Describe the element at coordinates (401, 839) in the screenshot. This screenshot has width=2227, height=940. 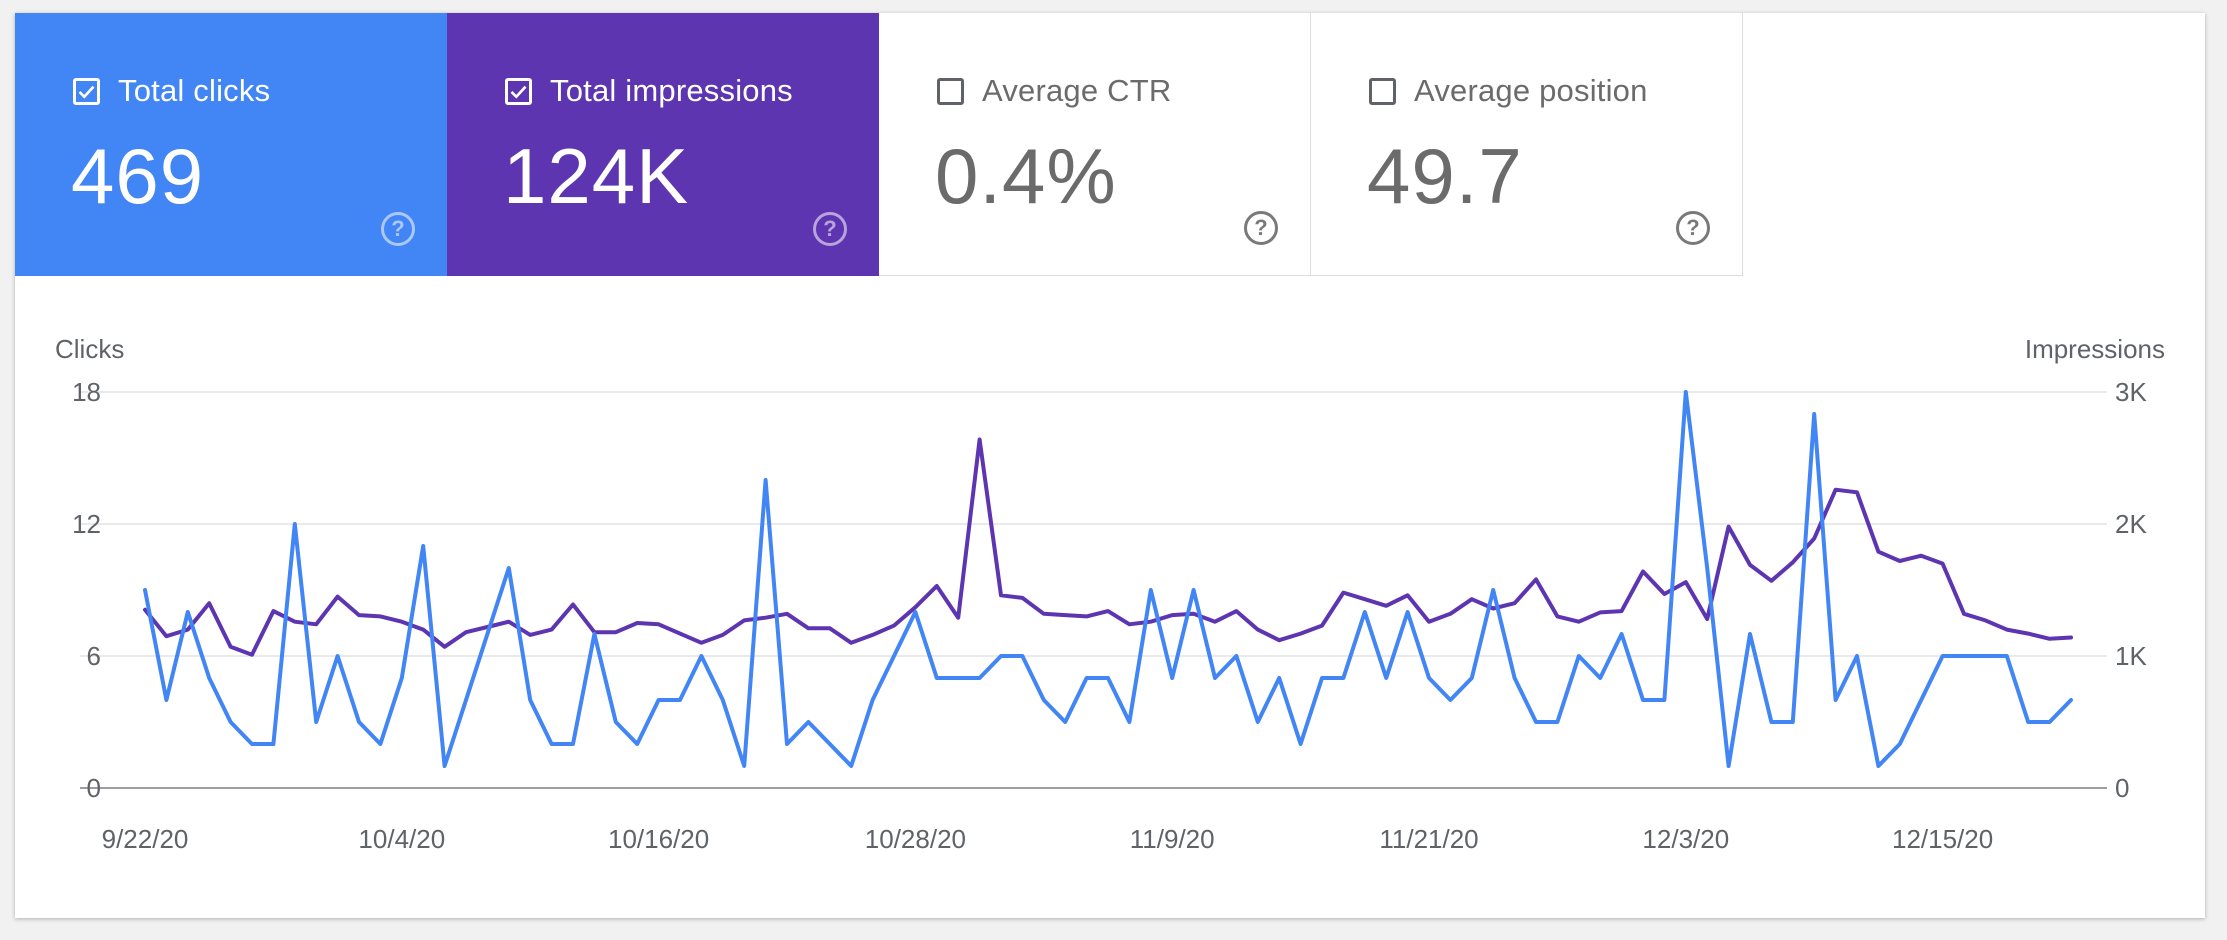
I see `x-tick-label: 10/4/20` at that location.